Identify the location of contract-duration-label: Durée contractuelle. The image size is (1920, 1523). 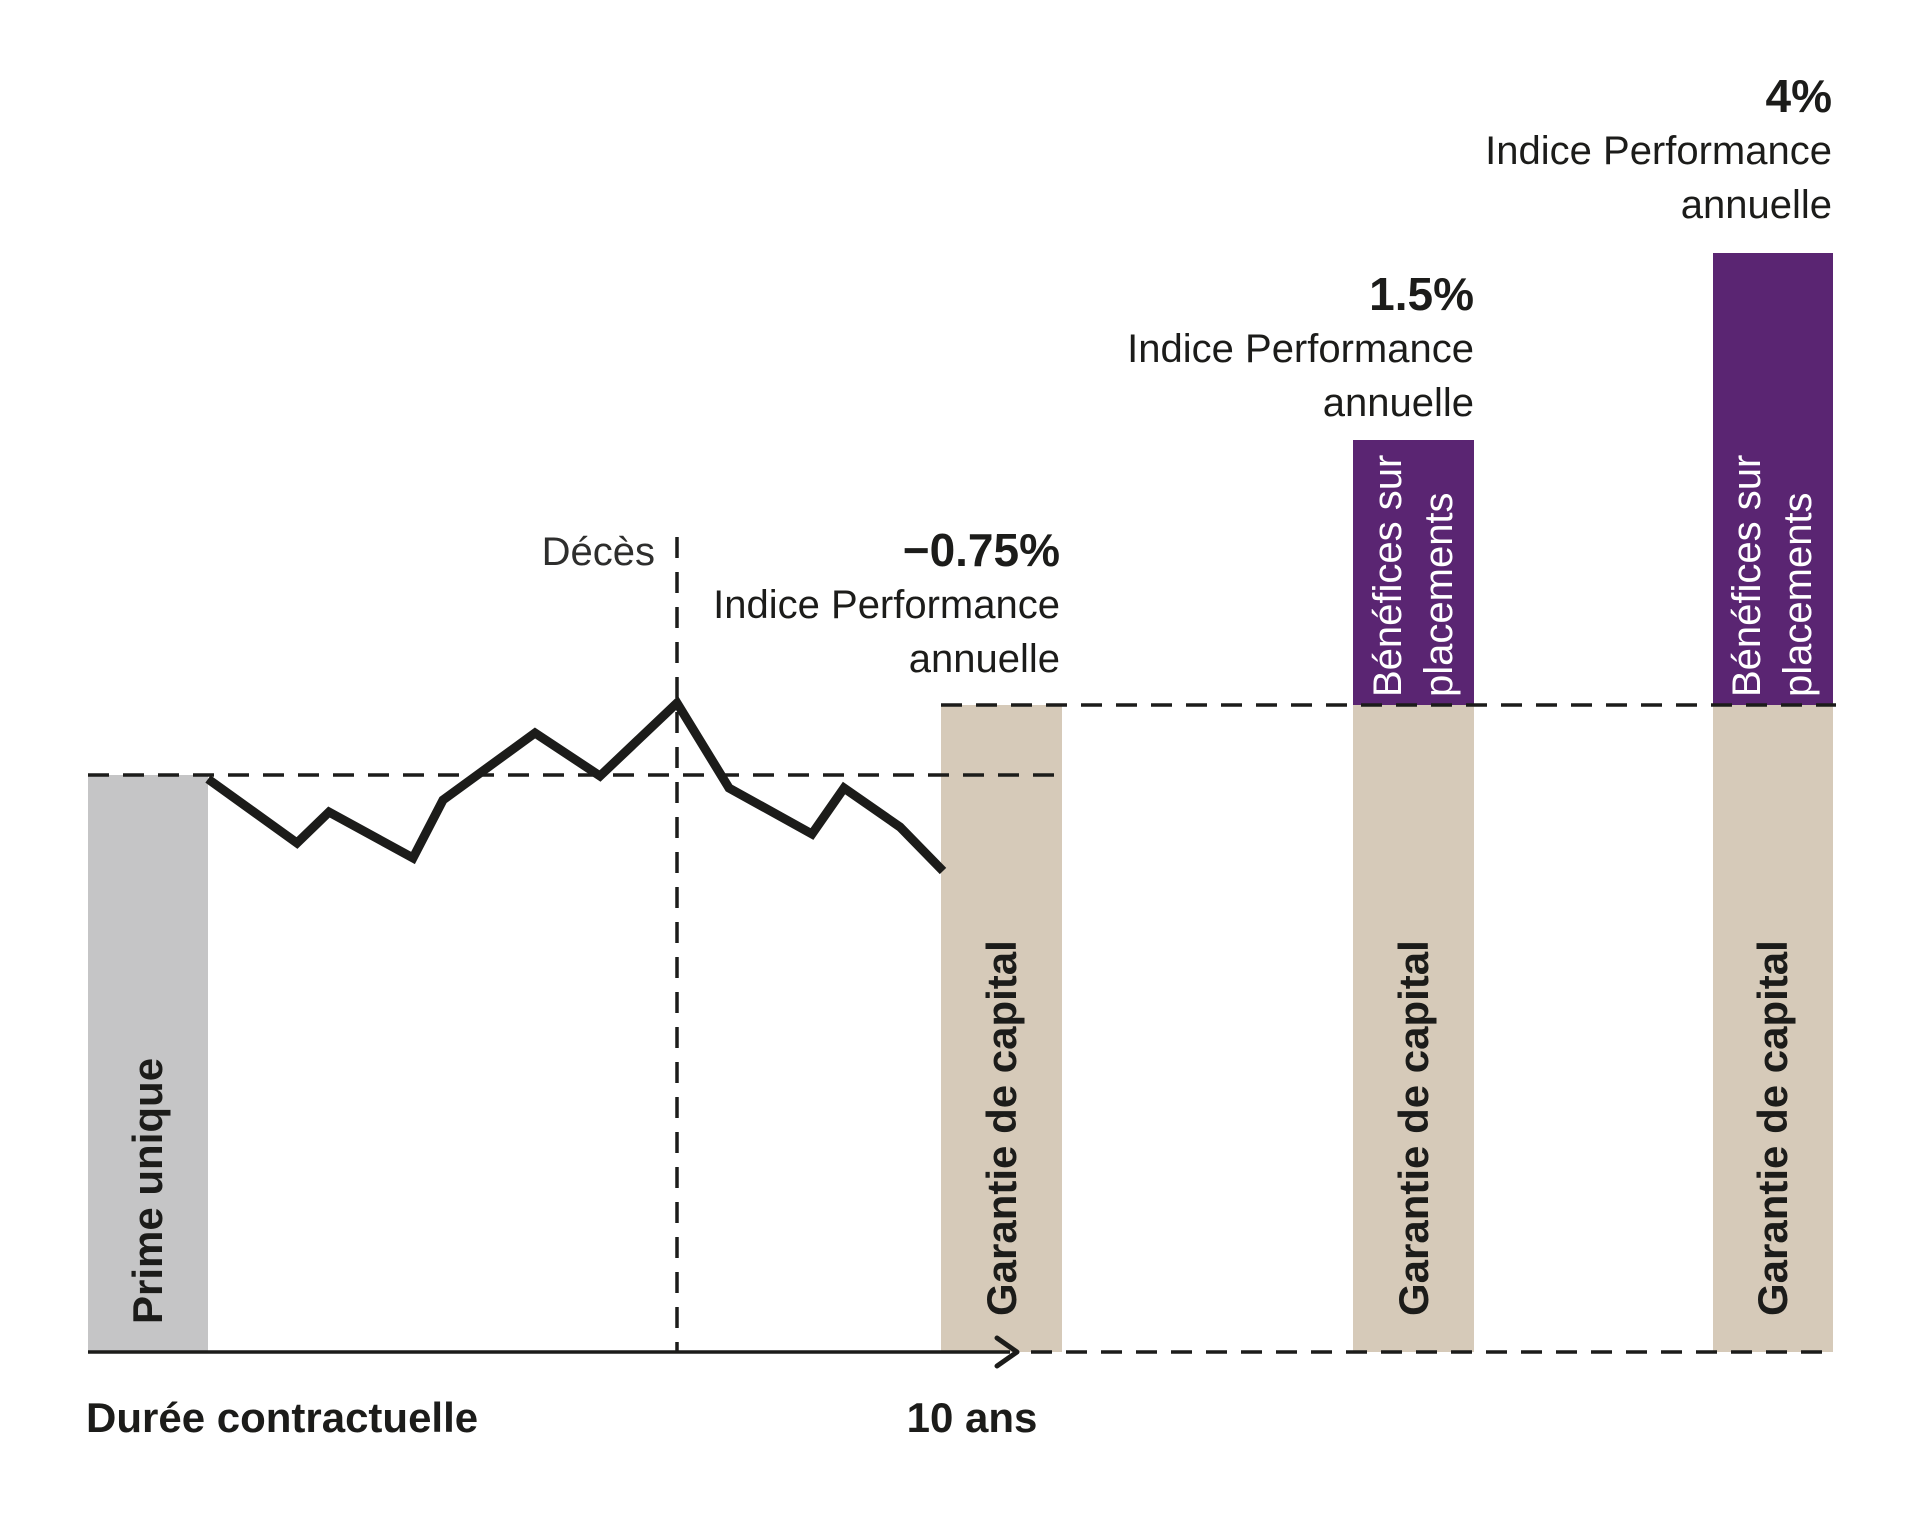
(282, 1417).